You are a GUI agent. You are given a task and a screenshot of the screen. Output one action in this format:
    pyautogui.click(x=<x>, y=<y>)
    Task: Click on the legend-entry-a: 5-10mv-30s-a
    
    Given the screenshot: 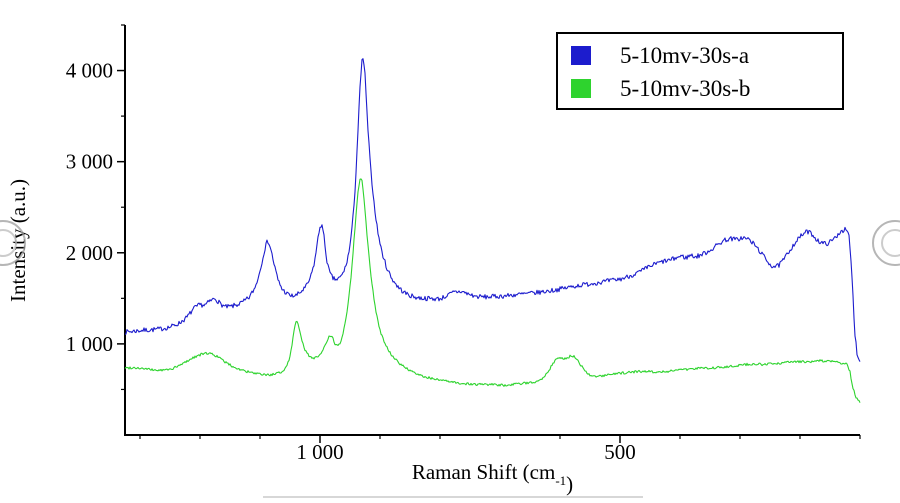 What is the action you would take?
    pyautogui.click(x=706, y=55)
    